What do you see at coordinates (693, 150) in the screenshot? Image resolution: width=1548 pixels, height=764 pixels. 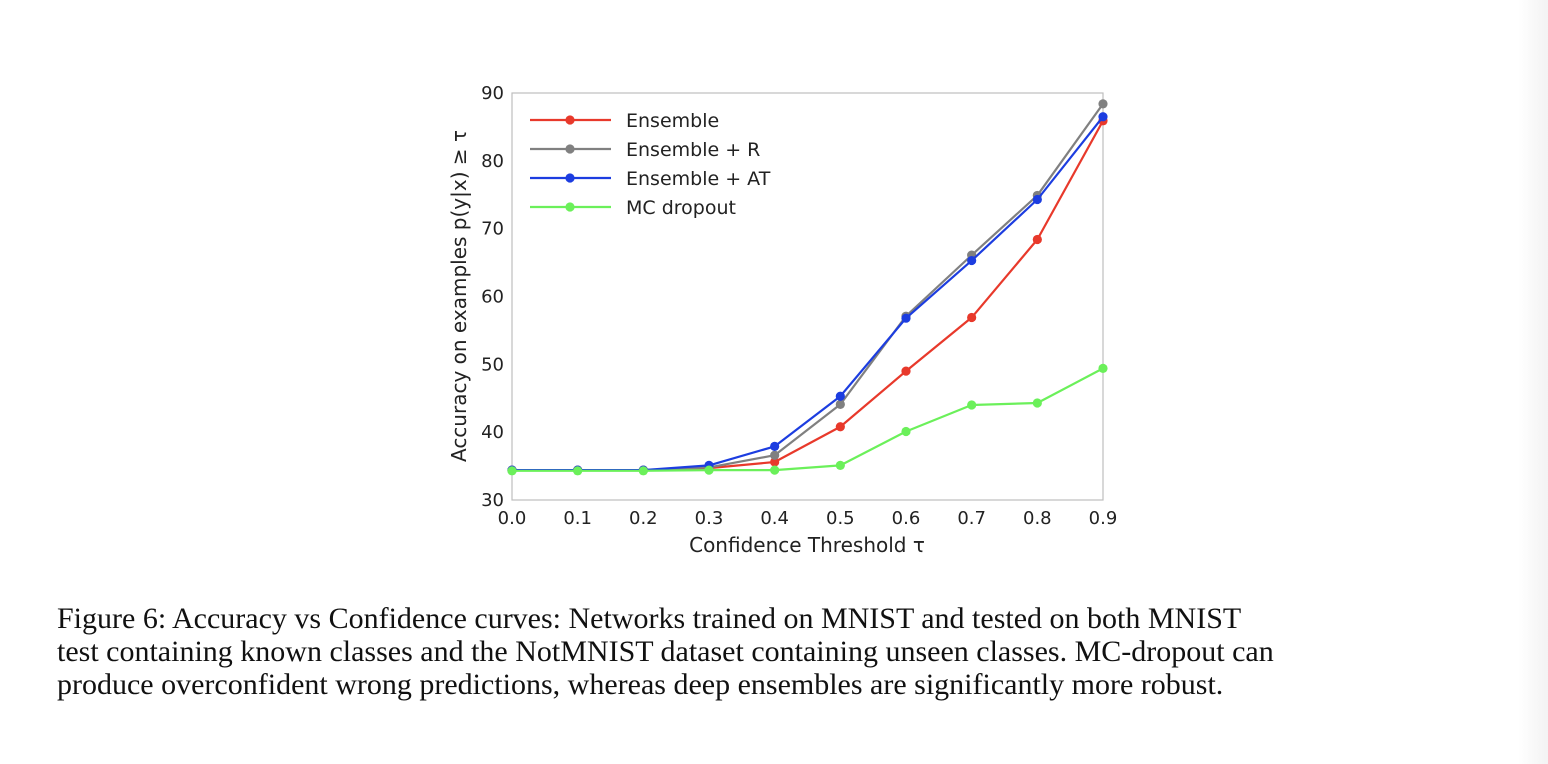 I see `legend-label: Ensemble + R` at bounding box center [693, 150].